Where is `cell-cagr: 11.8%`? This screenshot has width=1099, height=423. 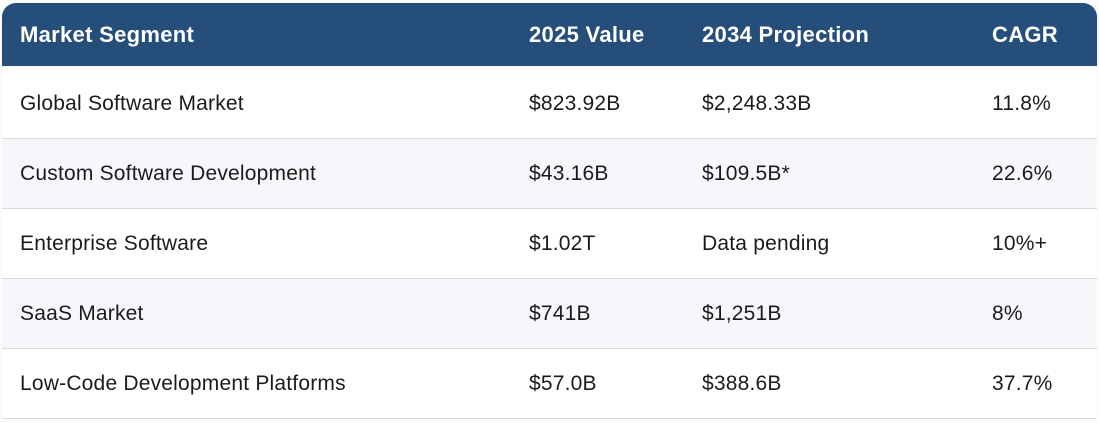
cell-cagr: 11.8% is located at coordinates (1021, 103).